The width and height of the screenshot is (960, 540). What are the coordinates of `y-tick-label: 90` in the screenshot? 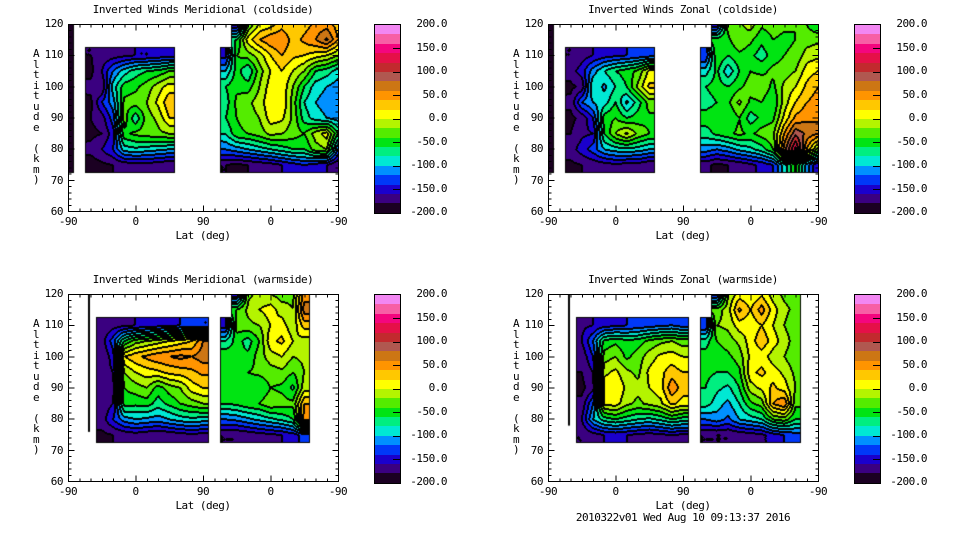 It's located at (537, 387).